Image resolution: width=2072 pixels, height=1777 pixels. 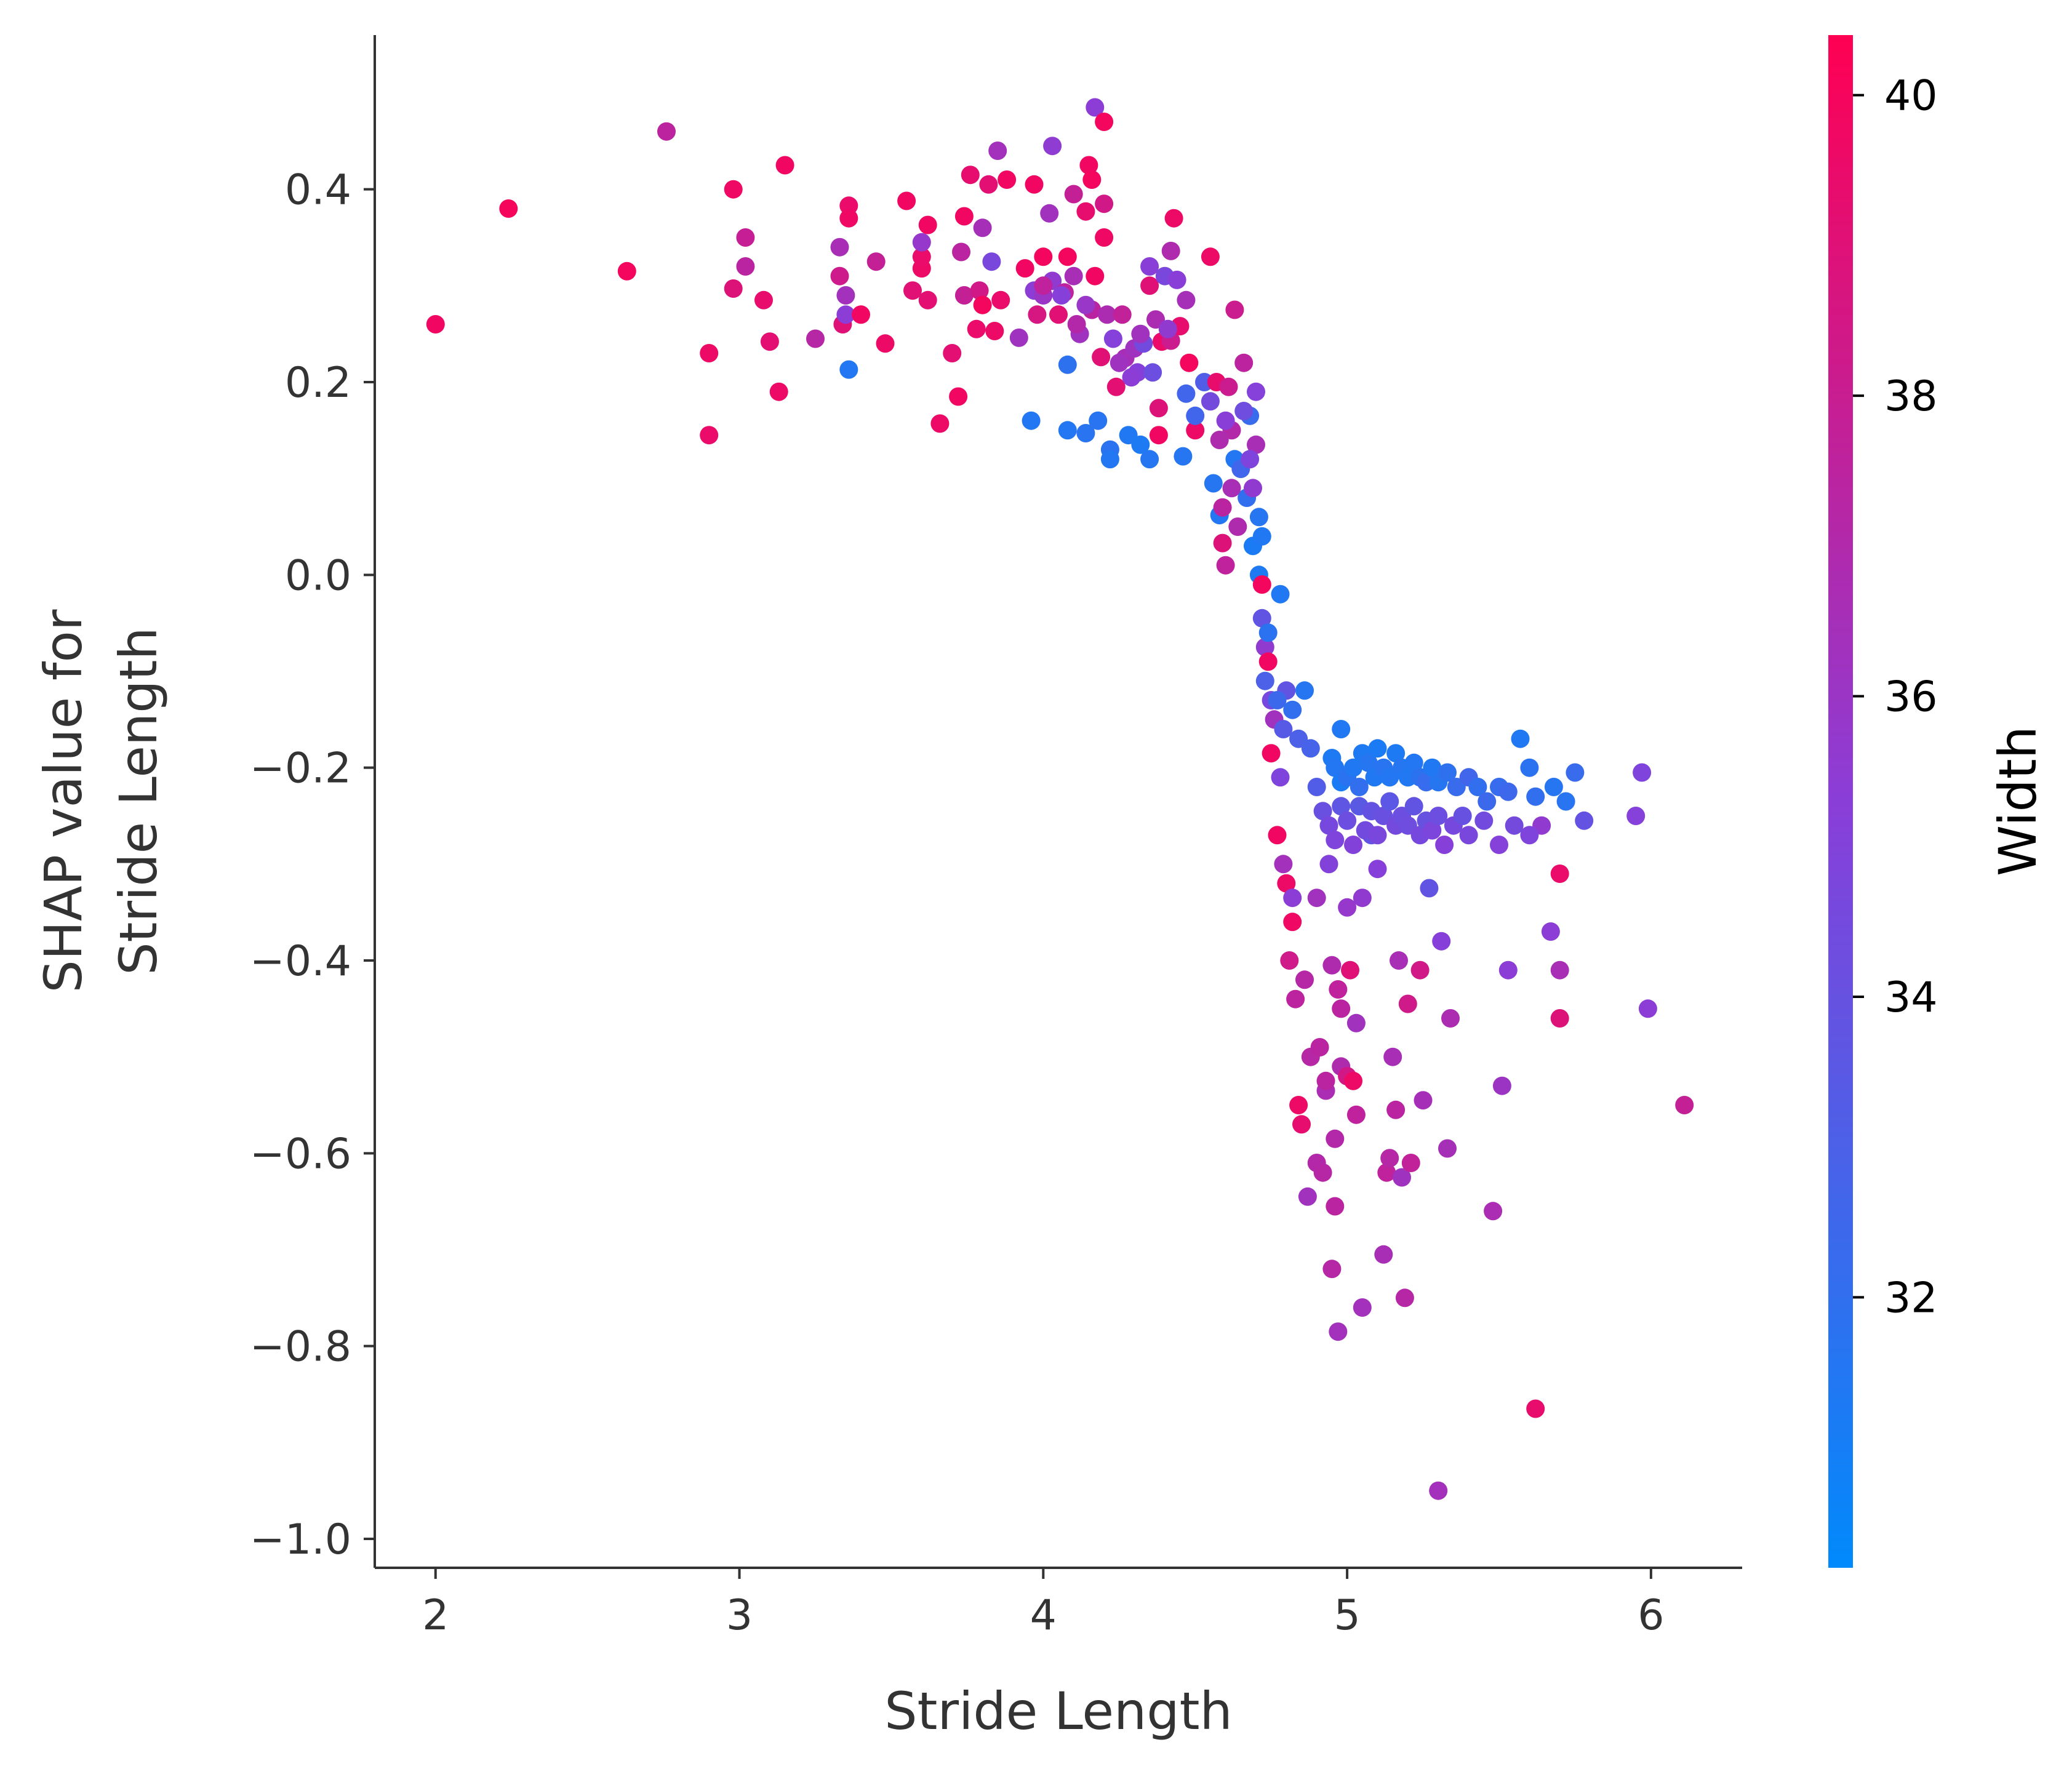 I want to click on x-tick-label: 5, so click(x=1347, y=1615).